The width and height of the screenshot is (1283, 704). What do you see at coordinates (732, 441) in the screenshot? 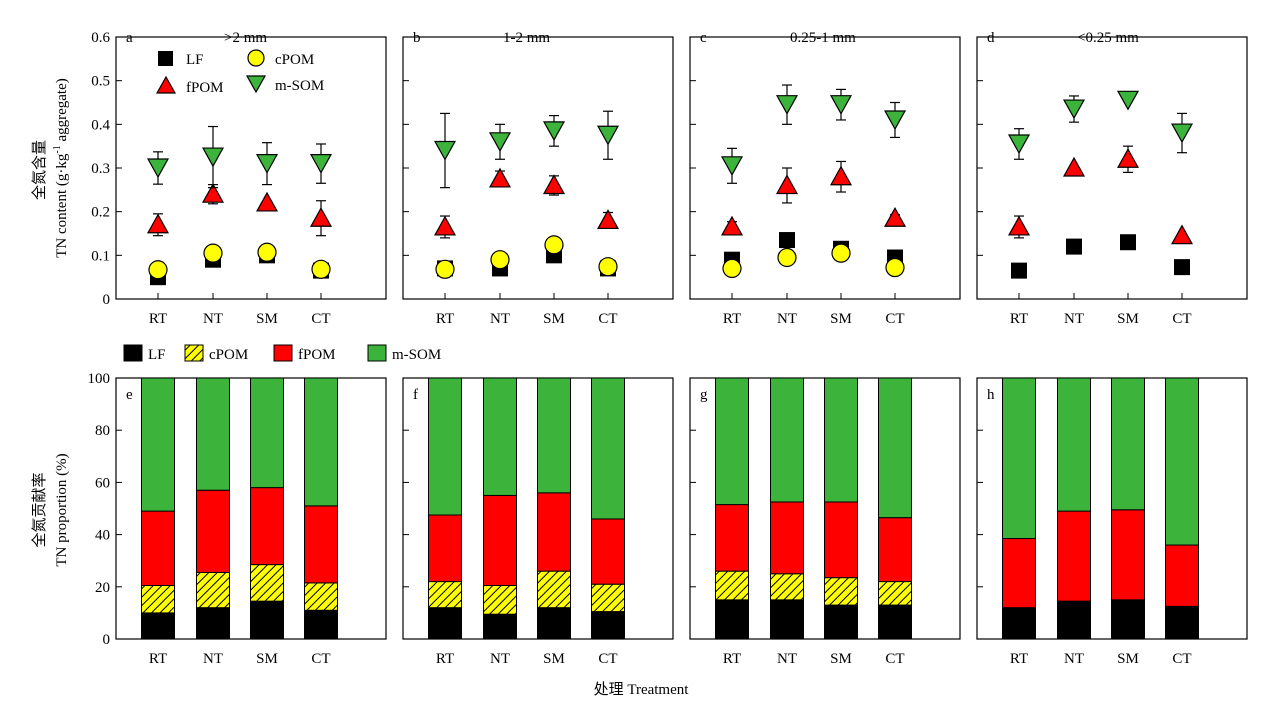
I see `panel-g-bar-rt-m-som` at bounding box center [732, 441].